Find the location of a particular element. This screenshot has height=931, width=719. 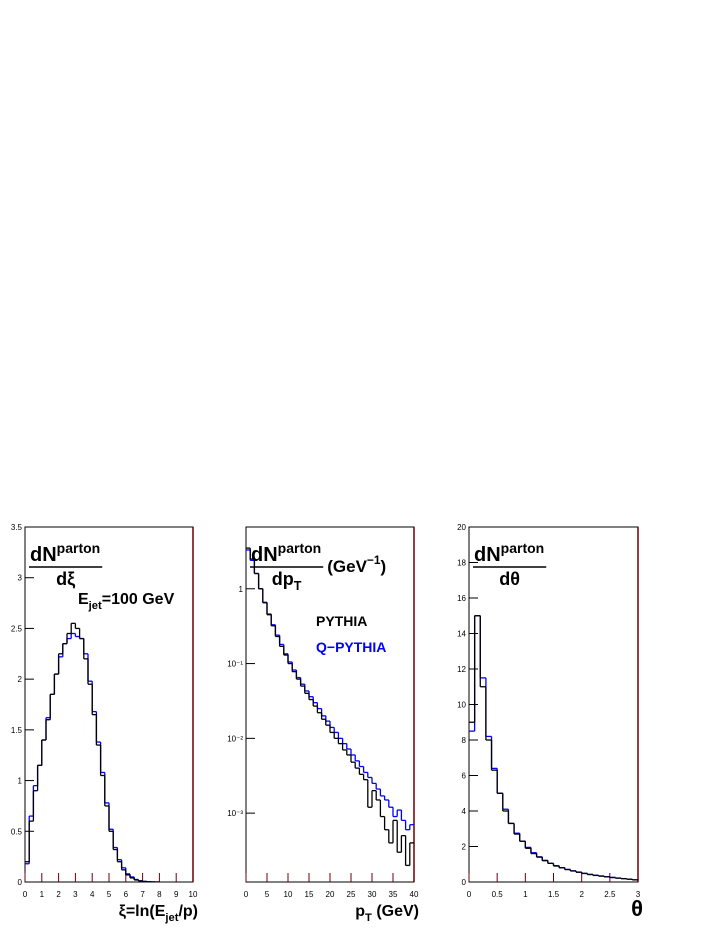

y-tick-label: 3 is located at coordinates (20, 578).